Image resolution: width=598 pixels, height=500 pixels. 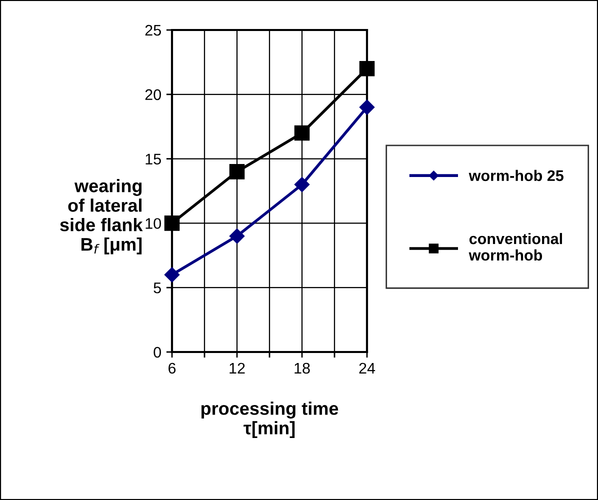 What do you see at coordinates (237, 368) in the screenshot?
I see `x-tick-label: 12` at bounding box center [237, 368].